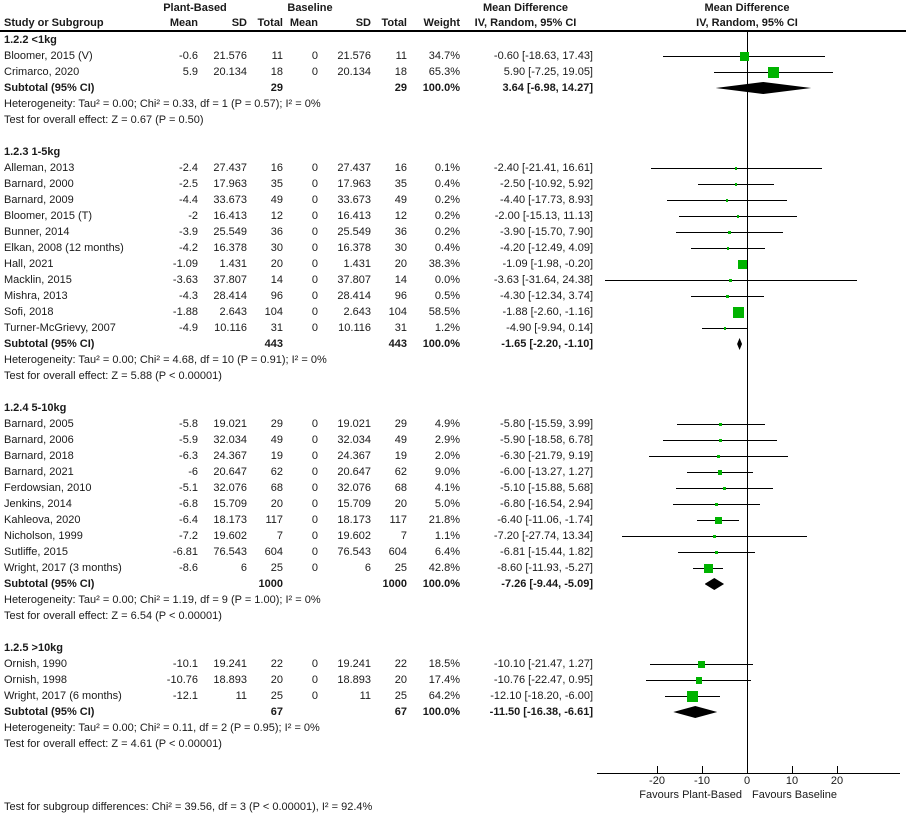  I want to click on axis-tick-label: 0, so click(747, 781).